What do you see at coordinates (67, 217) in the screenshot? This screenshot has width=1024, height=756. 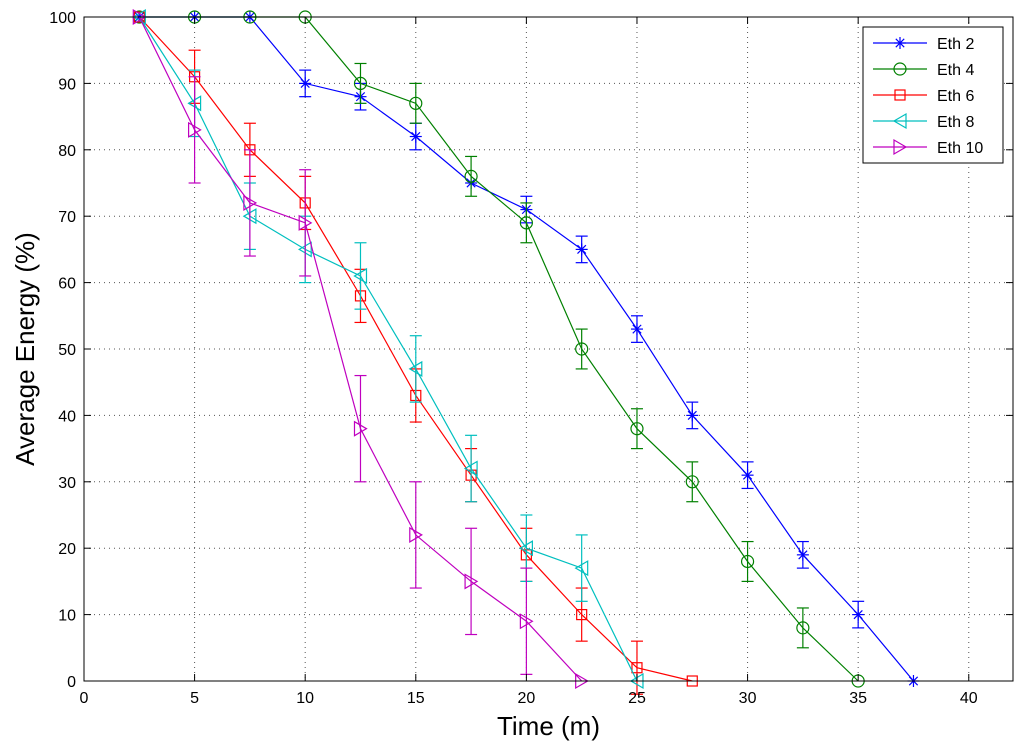 I see `y-tick-label: 70` at bounding box center [67, 217].